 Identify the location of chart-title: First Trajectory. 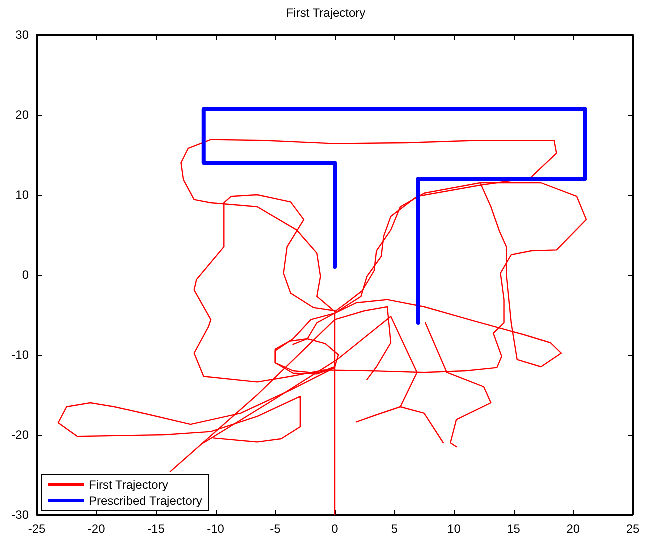
(326, 13).